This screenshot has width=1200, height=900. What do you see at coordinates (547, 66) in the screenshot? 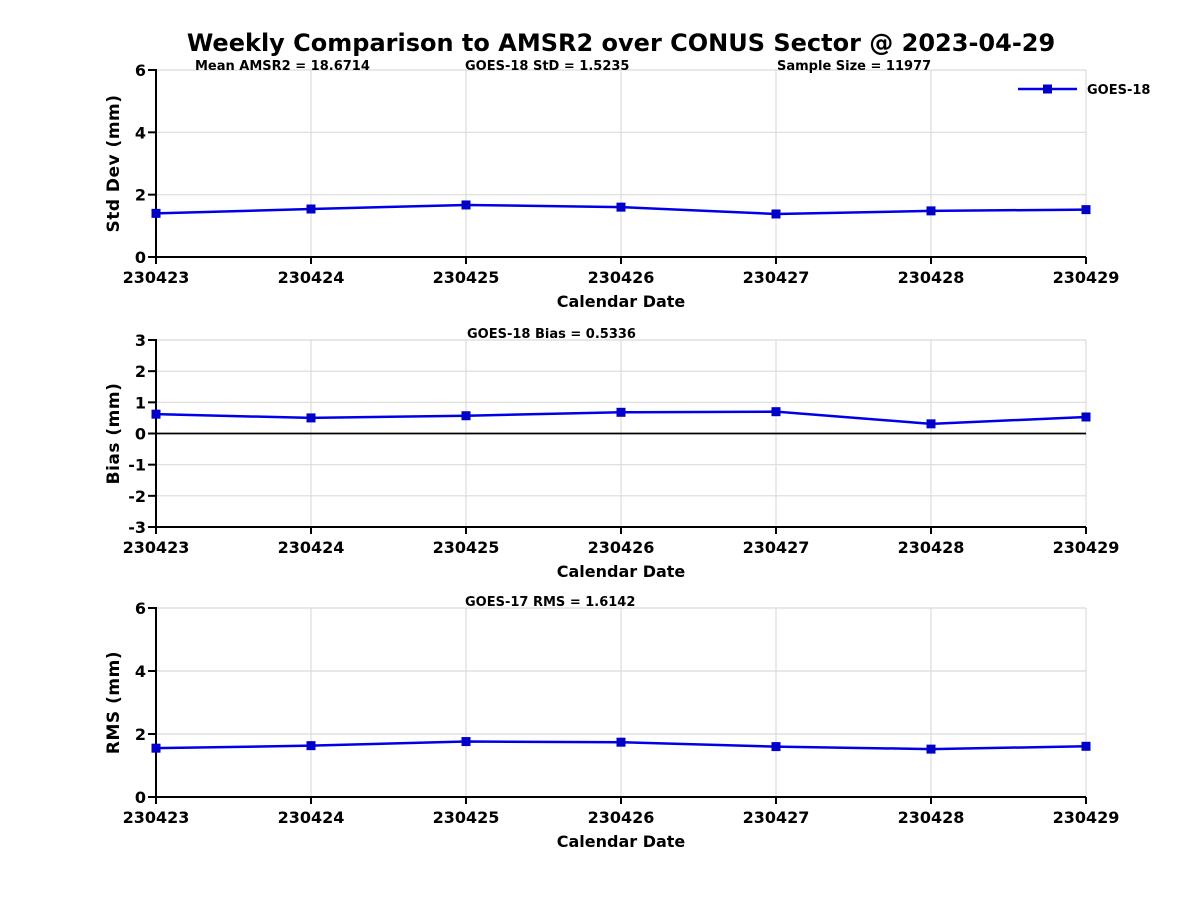
I see `annotation-text: GOES-18 StD = 1.5235` at bounding box center [547, 66].